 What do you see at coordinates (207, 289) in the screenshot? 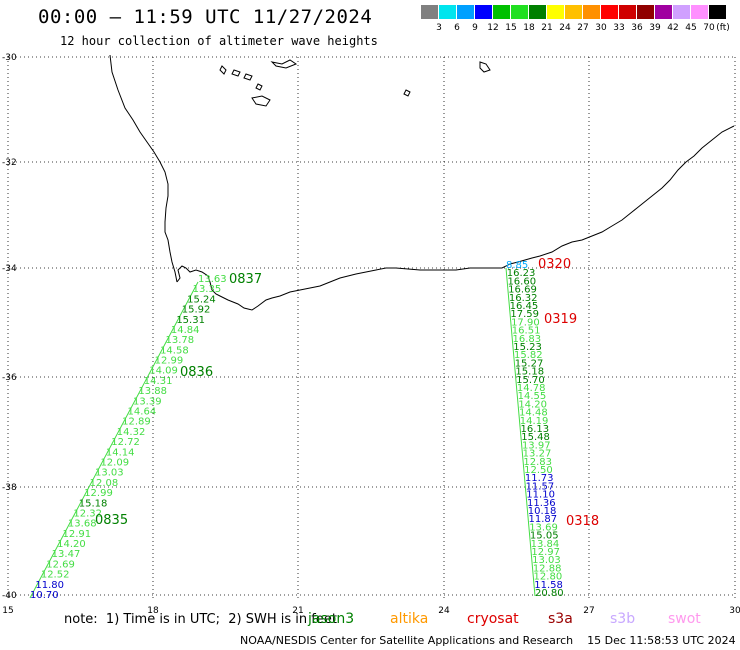
I see `wave-height-label: 13.35` at bounding box center [207, 289].